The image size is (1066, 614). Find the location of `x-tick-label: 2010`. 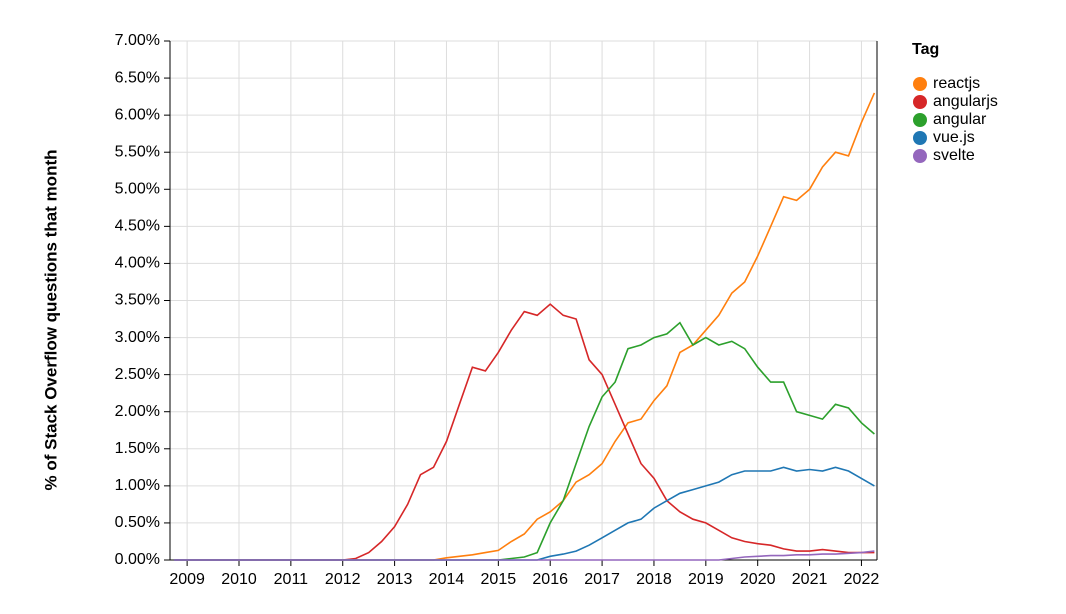

x-tick-label: 2010 is located at coordinates (239, 579).